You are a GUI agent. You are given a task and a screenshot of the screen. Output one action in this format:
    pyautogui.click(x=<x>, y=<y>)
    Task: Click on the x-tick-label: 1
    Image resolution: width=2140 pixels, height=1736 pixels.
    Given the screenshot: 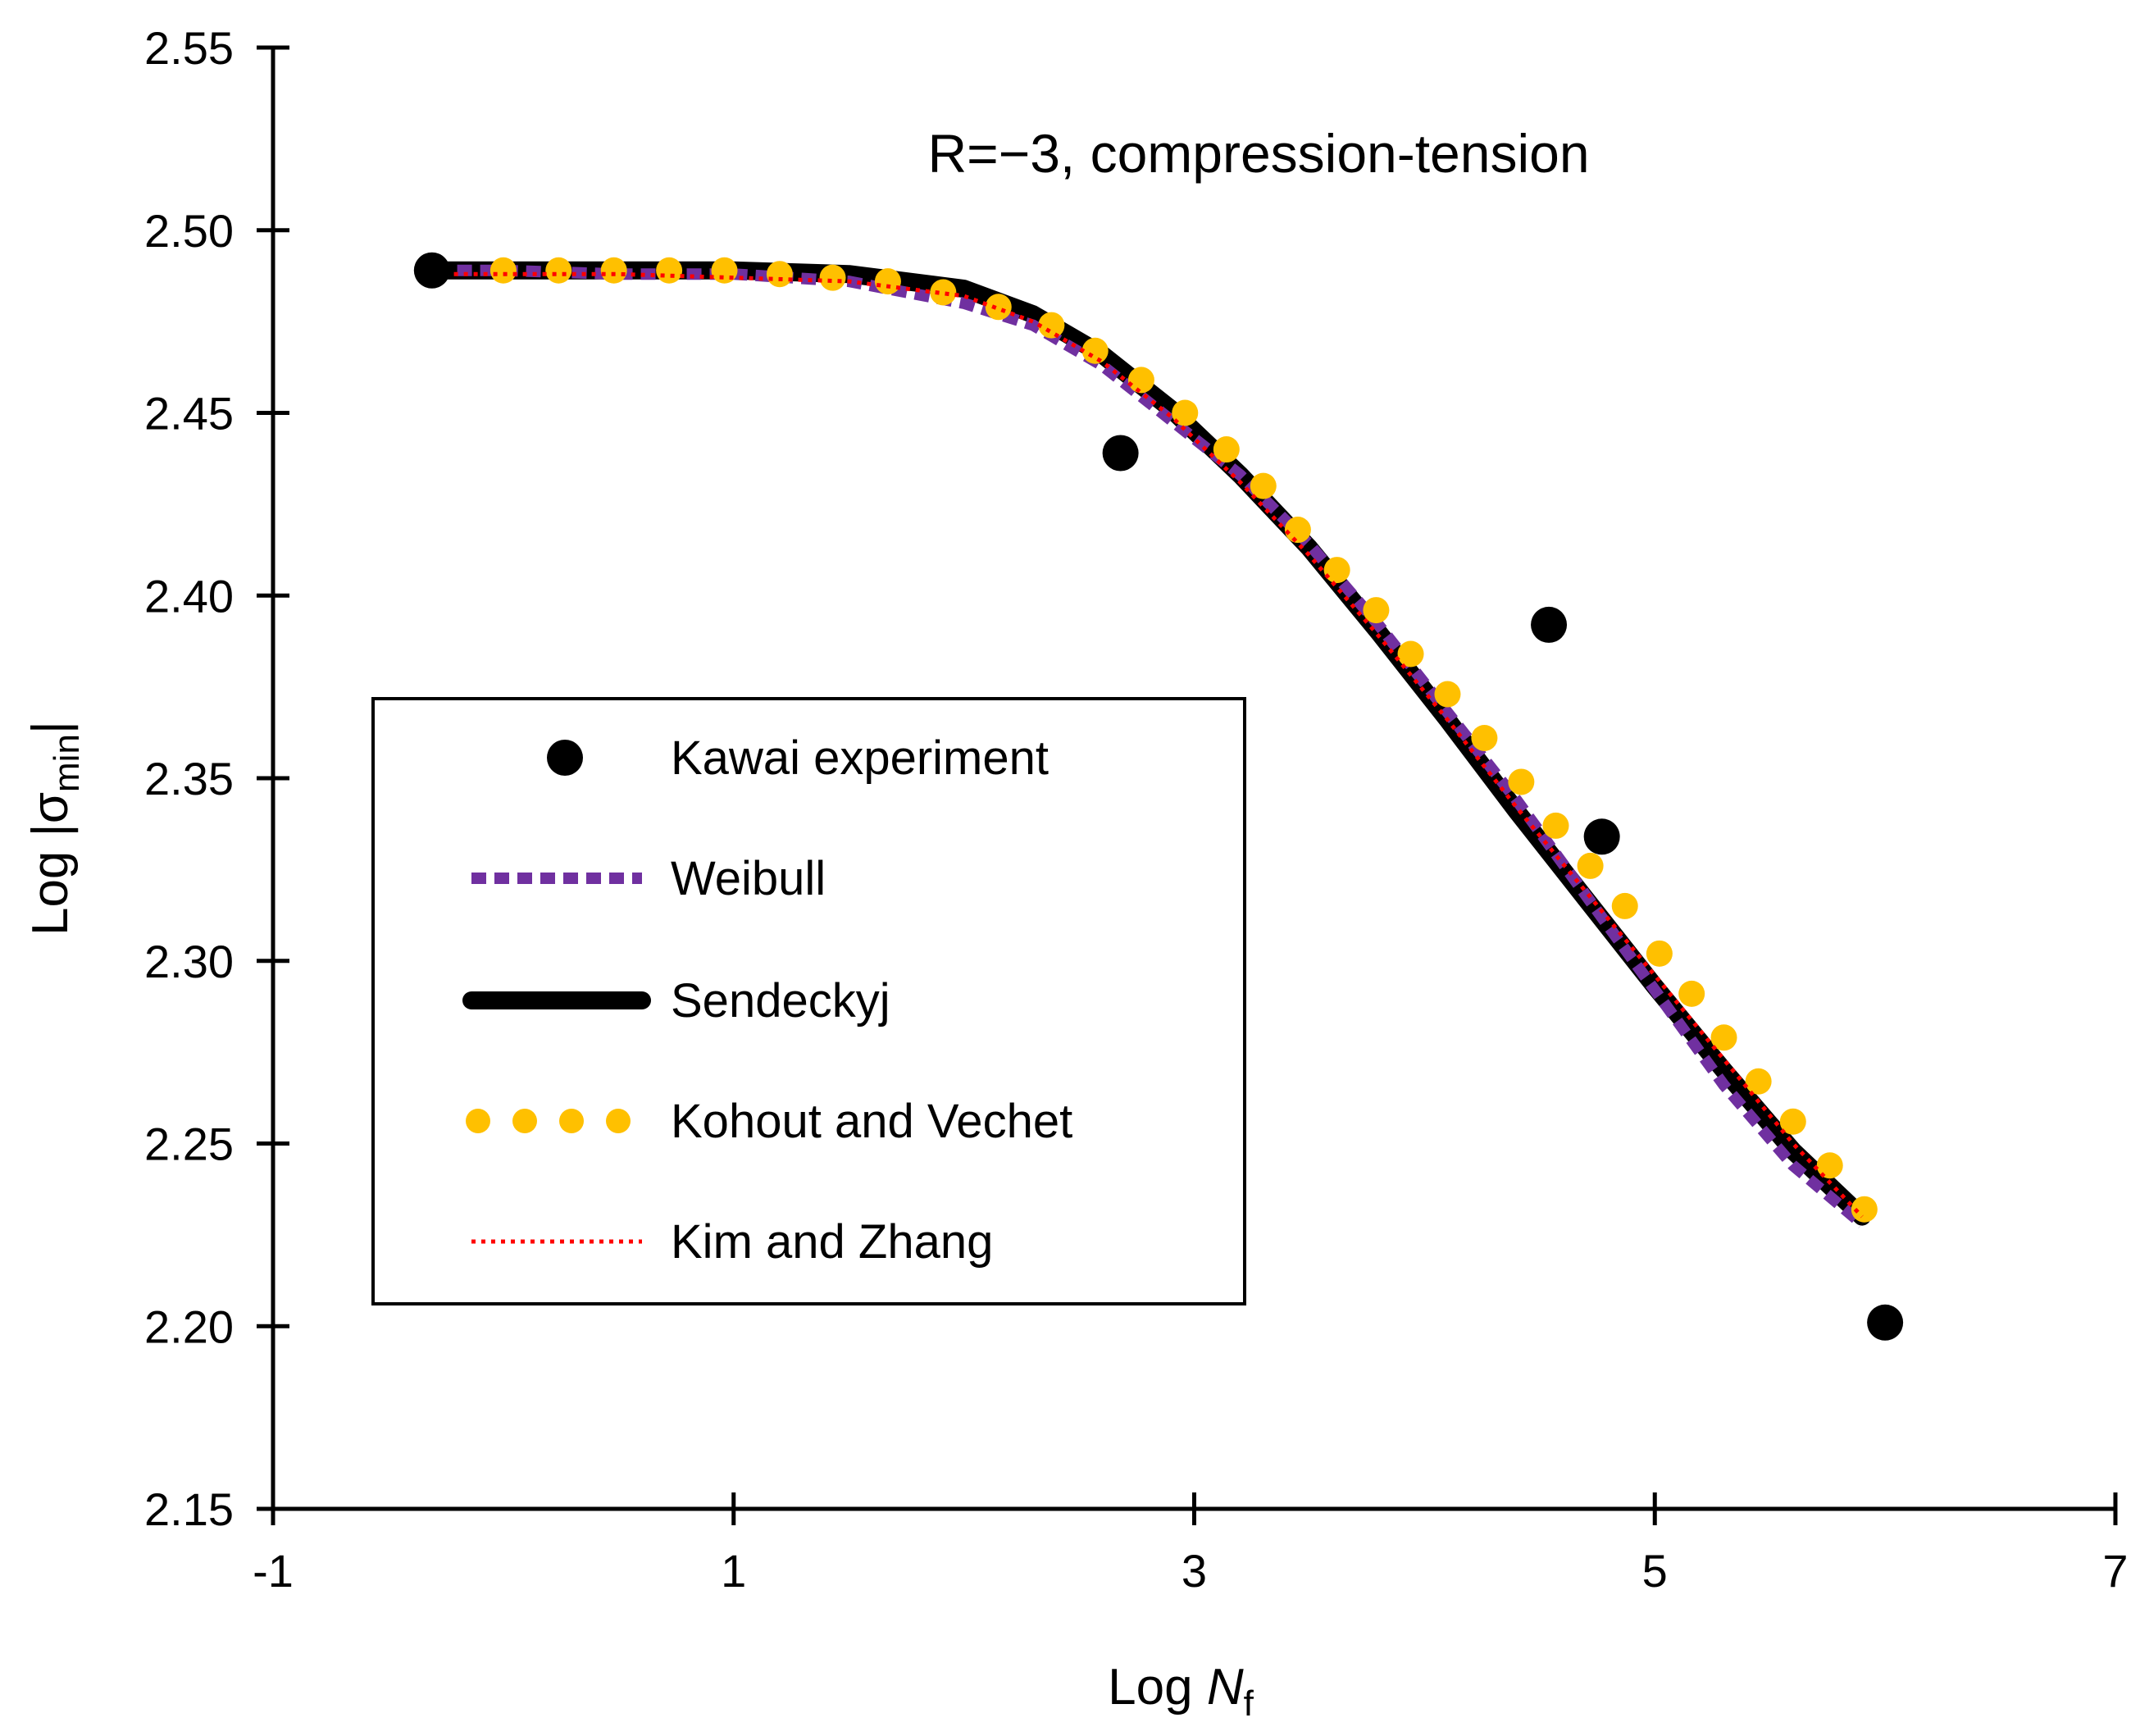 What is the action you would take?
    pyautogui.click(x=733, y=1571)
    